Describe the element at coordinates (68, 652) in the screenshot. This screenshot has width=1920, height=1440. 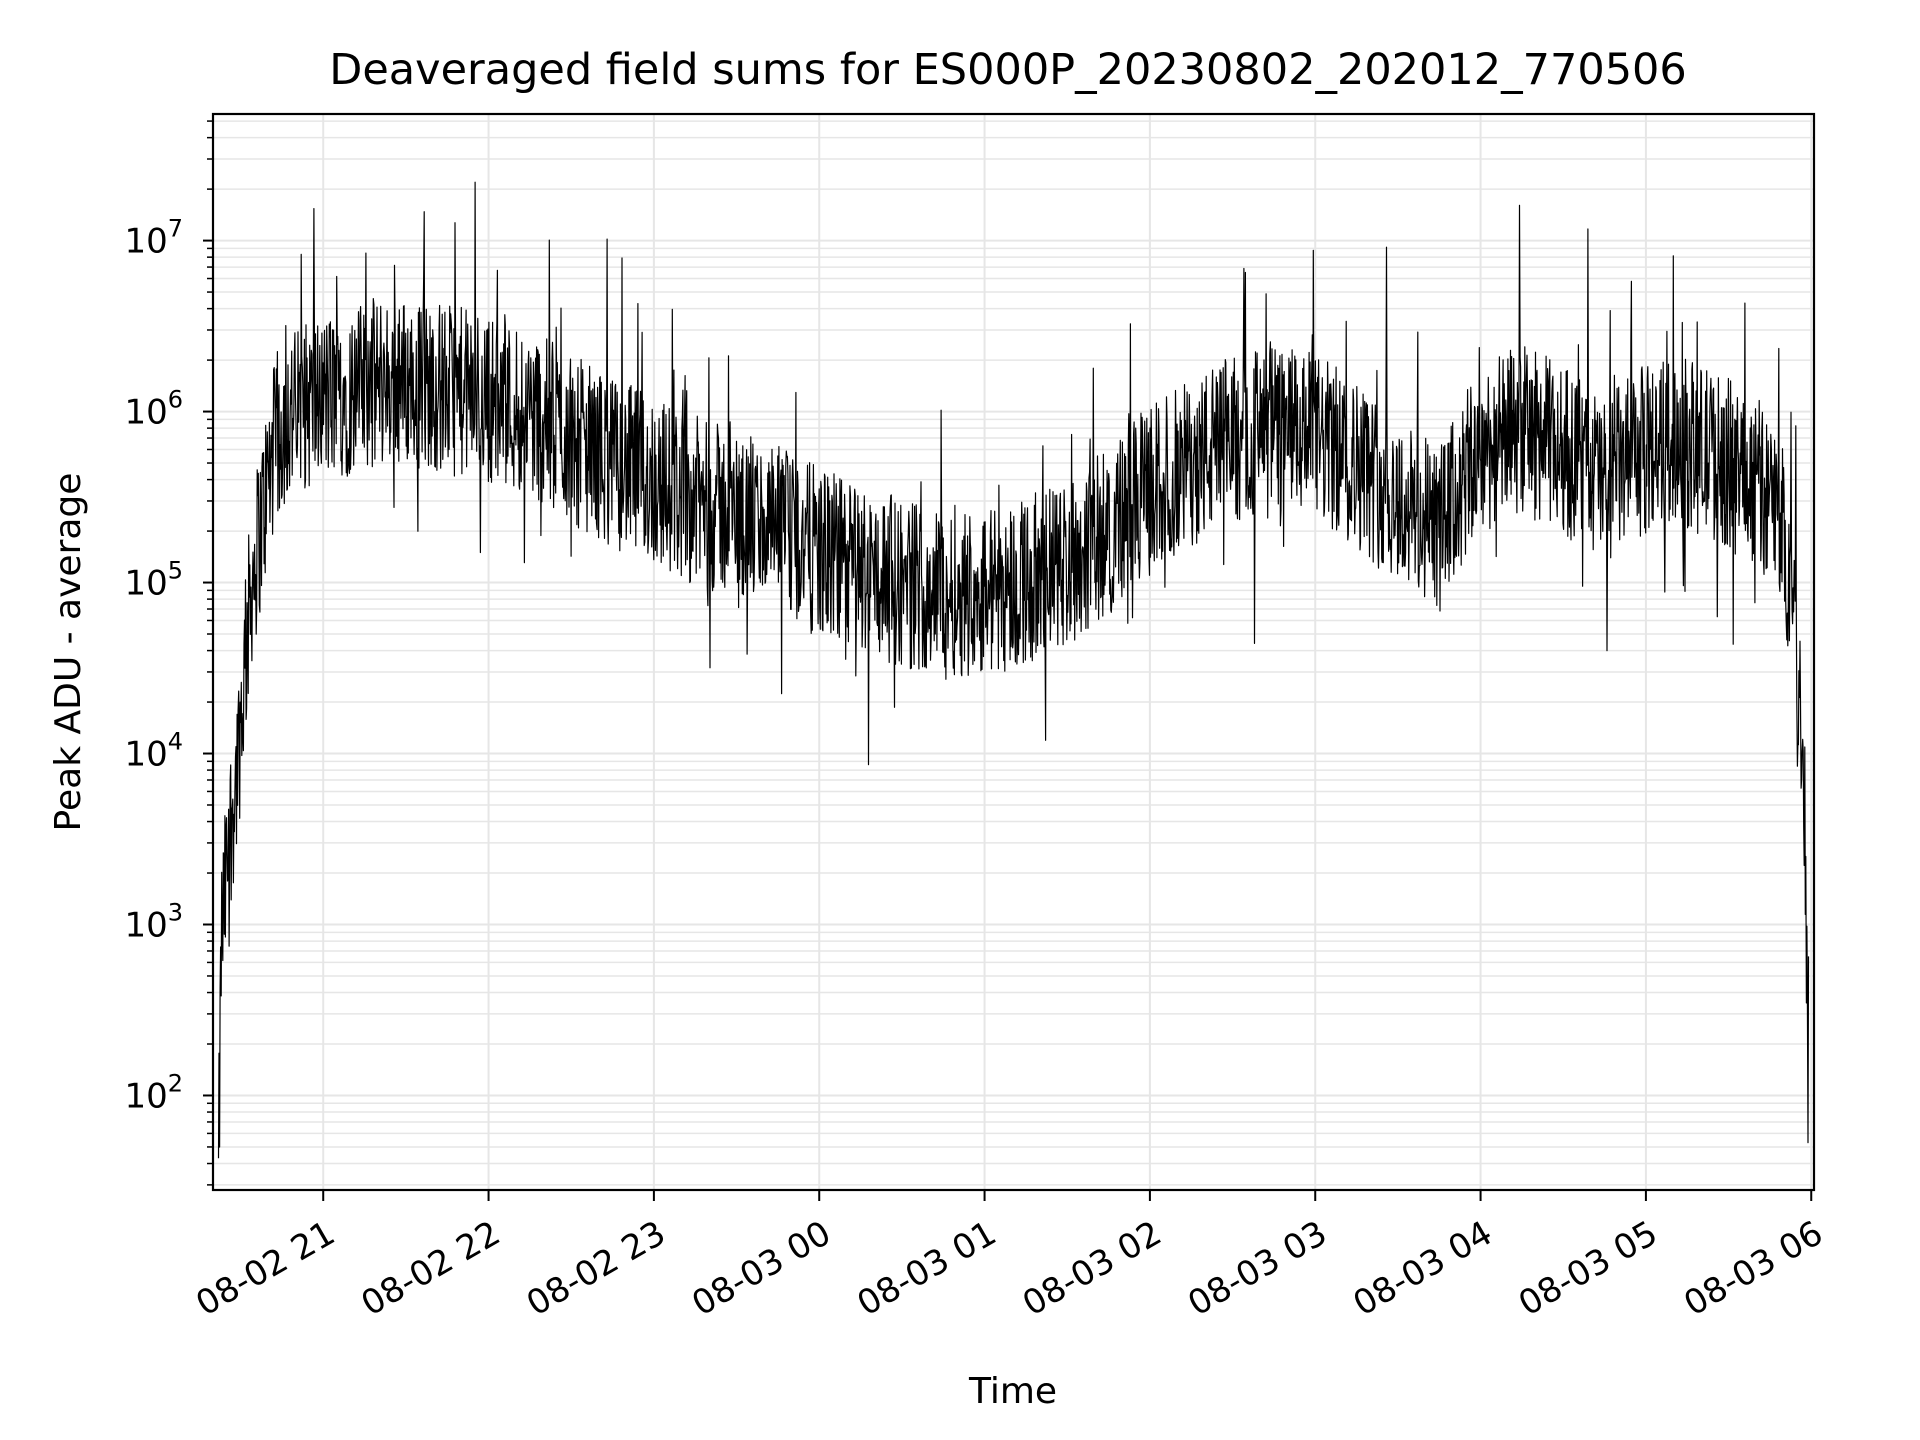
I see `y-axis-label: Peak ADU - average` at that location.